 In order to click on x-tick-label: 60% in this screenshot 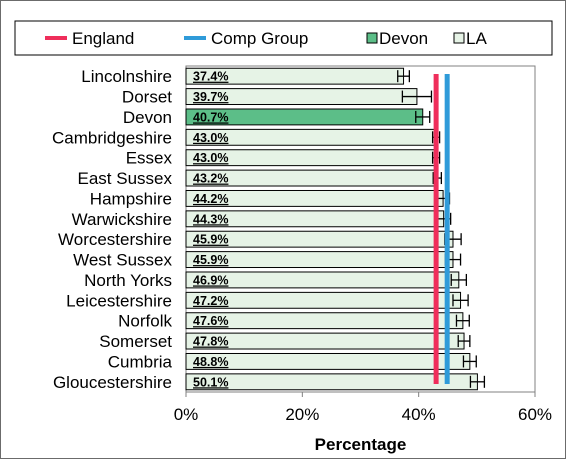, I will do `click(535, 414)`.